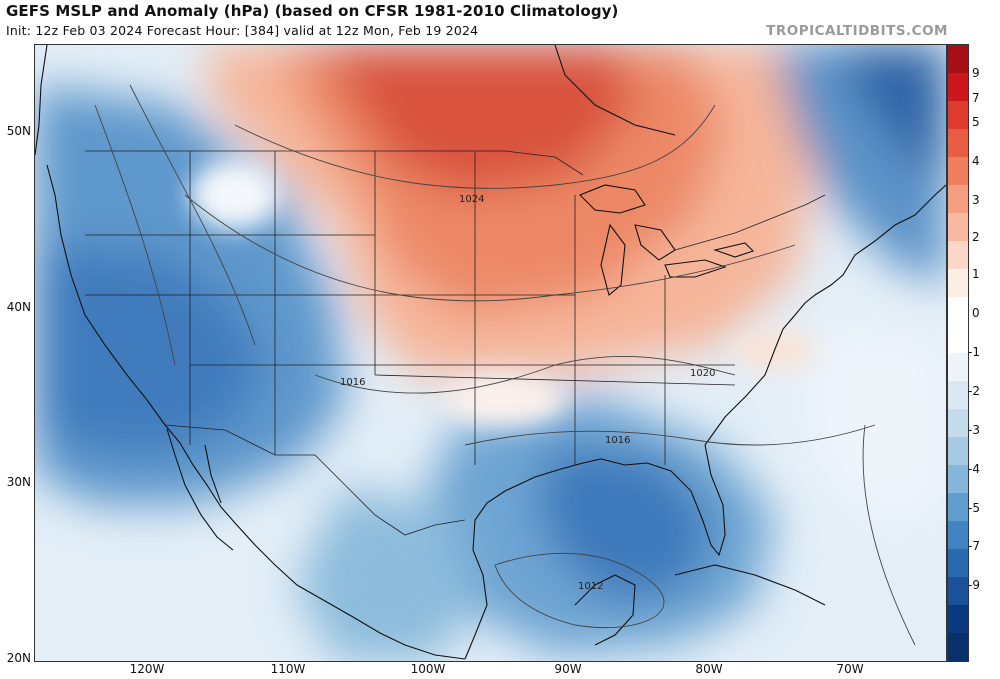 Image resolution: width=1000 pixels, height=679 pixels. I want to click on colorbar-label: 3, so click(976, 200).